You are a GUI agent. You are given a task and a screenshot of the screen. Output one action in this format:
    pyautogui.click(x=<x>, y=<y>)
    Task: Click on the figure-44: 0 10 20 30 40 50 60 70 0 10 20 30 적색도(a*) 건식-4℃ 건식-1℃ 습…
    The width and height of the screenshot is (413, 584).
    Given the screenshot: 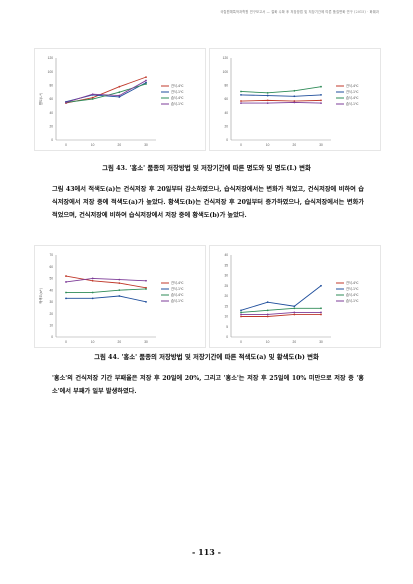 What is the action you would take?
    pyautogui.click(x=207, y=296)
    